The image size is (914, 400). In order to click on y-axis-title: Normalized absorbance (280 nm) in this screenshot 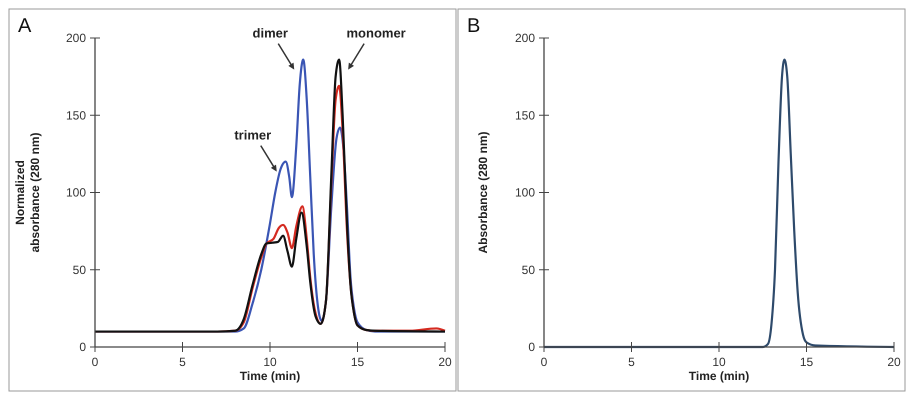, I will do `click(27, 192)`.